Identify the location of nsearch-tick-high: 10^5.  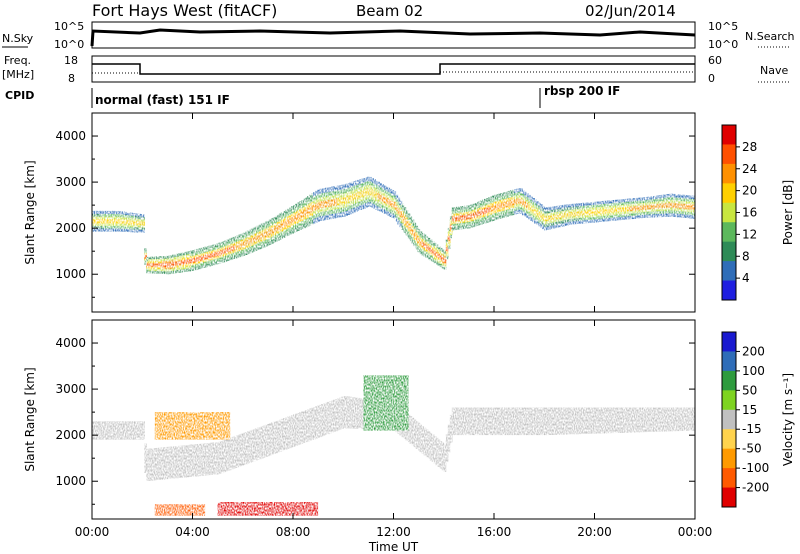
(723, 26).